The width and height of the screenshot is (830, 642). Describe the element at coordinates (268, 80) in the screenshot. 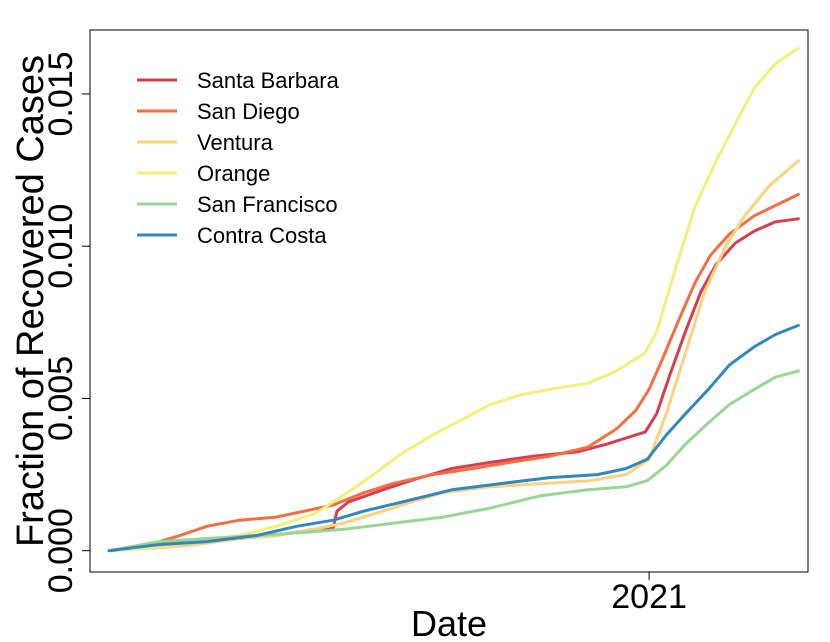

I see `legend-label-0: Santa Barbara` at that location.